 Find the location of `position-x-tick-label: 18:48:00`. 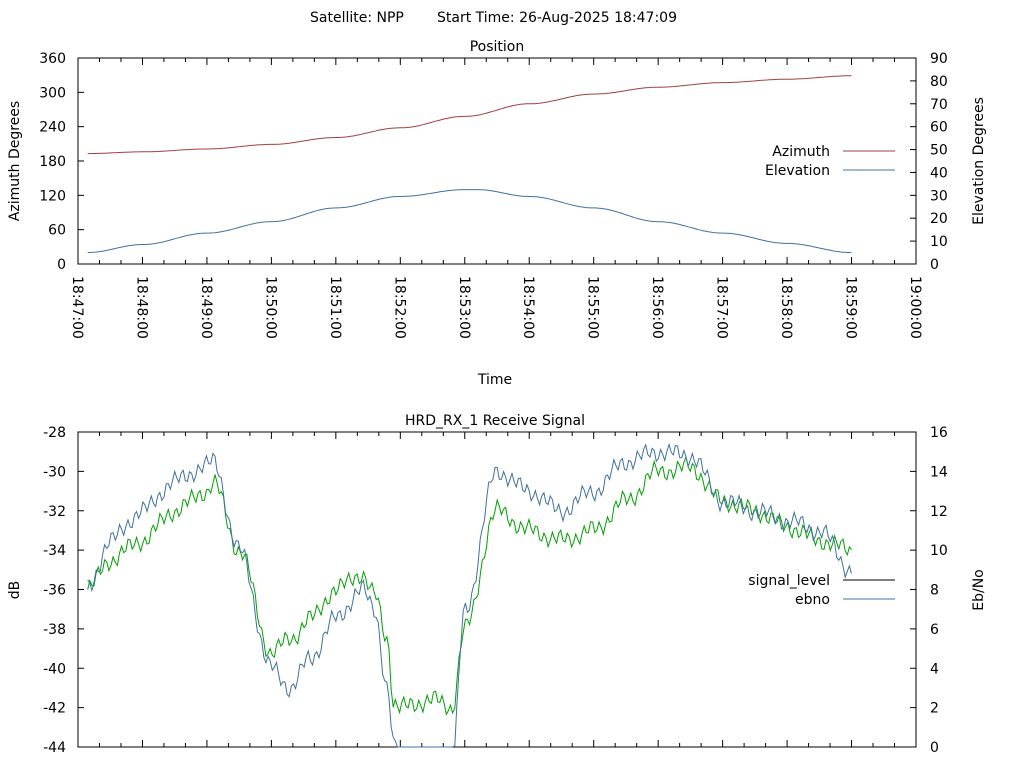

position-x-tick-label: 18:48:00 is located at coordinates (141, 307).